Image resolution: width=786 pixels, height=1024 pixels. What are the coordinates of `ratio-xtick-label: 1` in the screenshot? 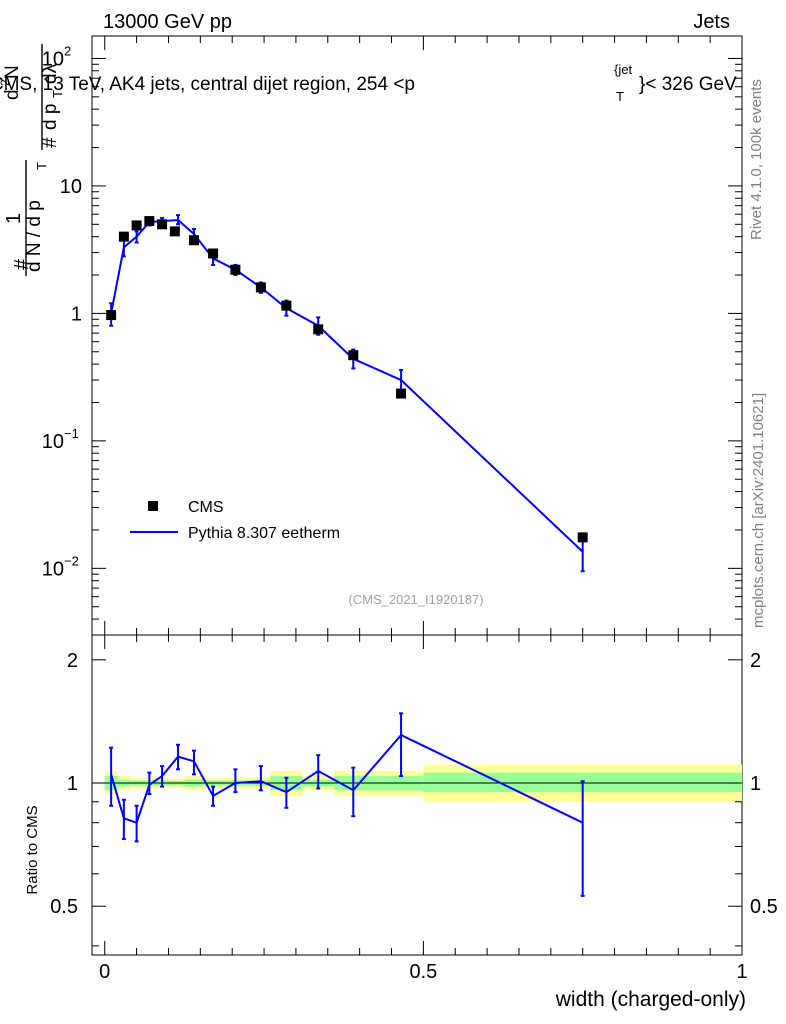 It's located at (741, 972).